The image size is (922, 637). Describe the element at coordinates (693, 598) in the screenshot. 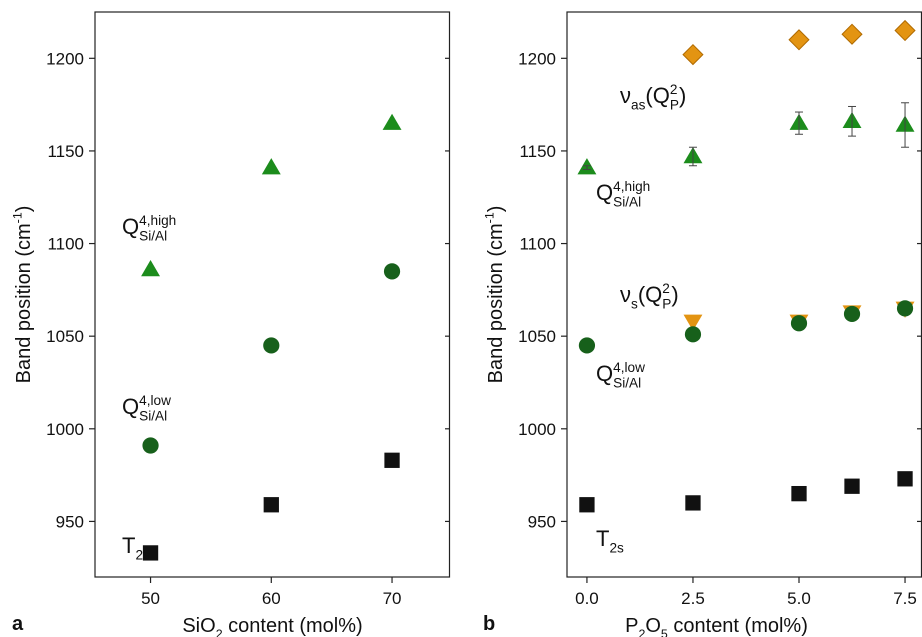

I see `x-tick-label: 2.5` at that location.